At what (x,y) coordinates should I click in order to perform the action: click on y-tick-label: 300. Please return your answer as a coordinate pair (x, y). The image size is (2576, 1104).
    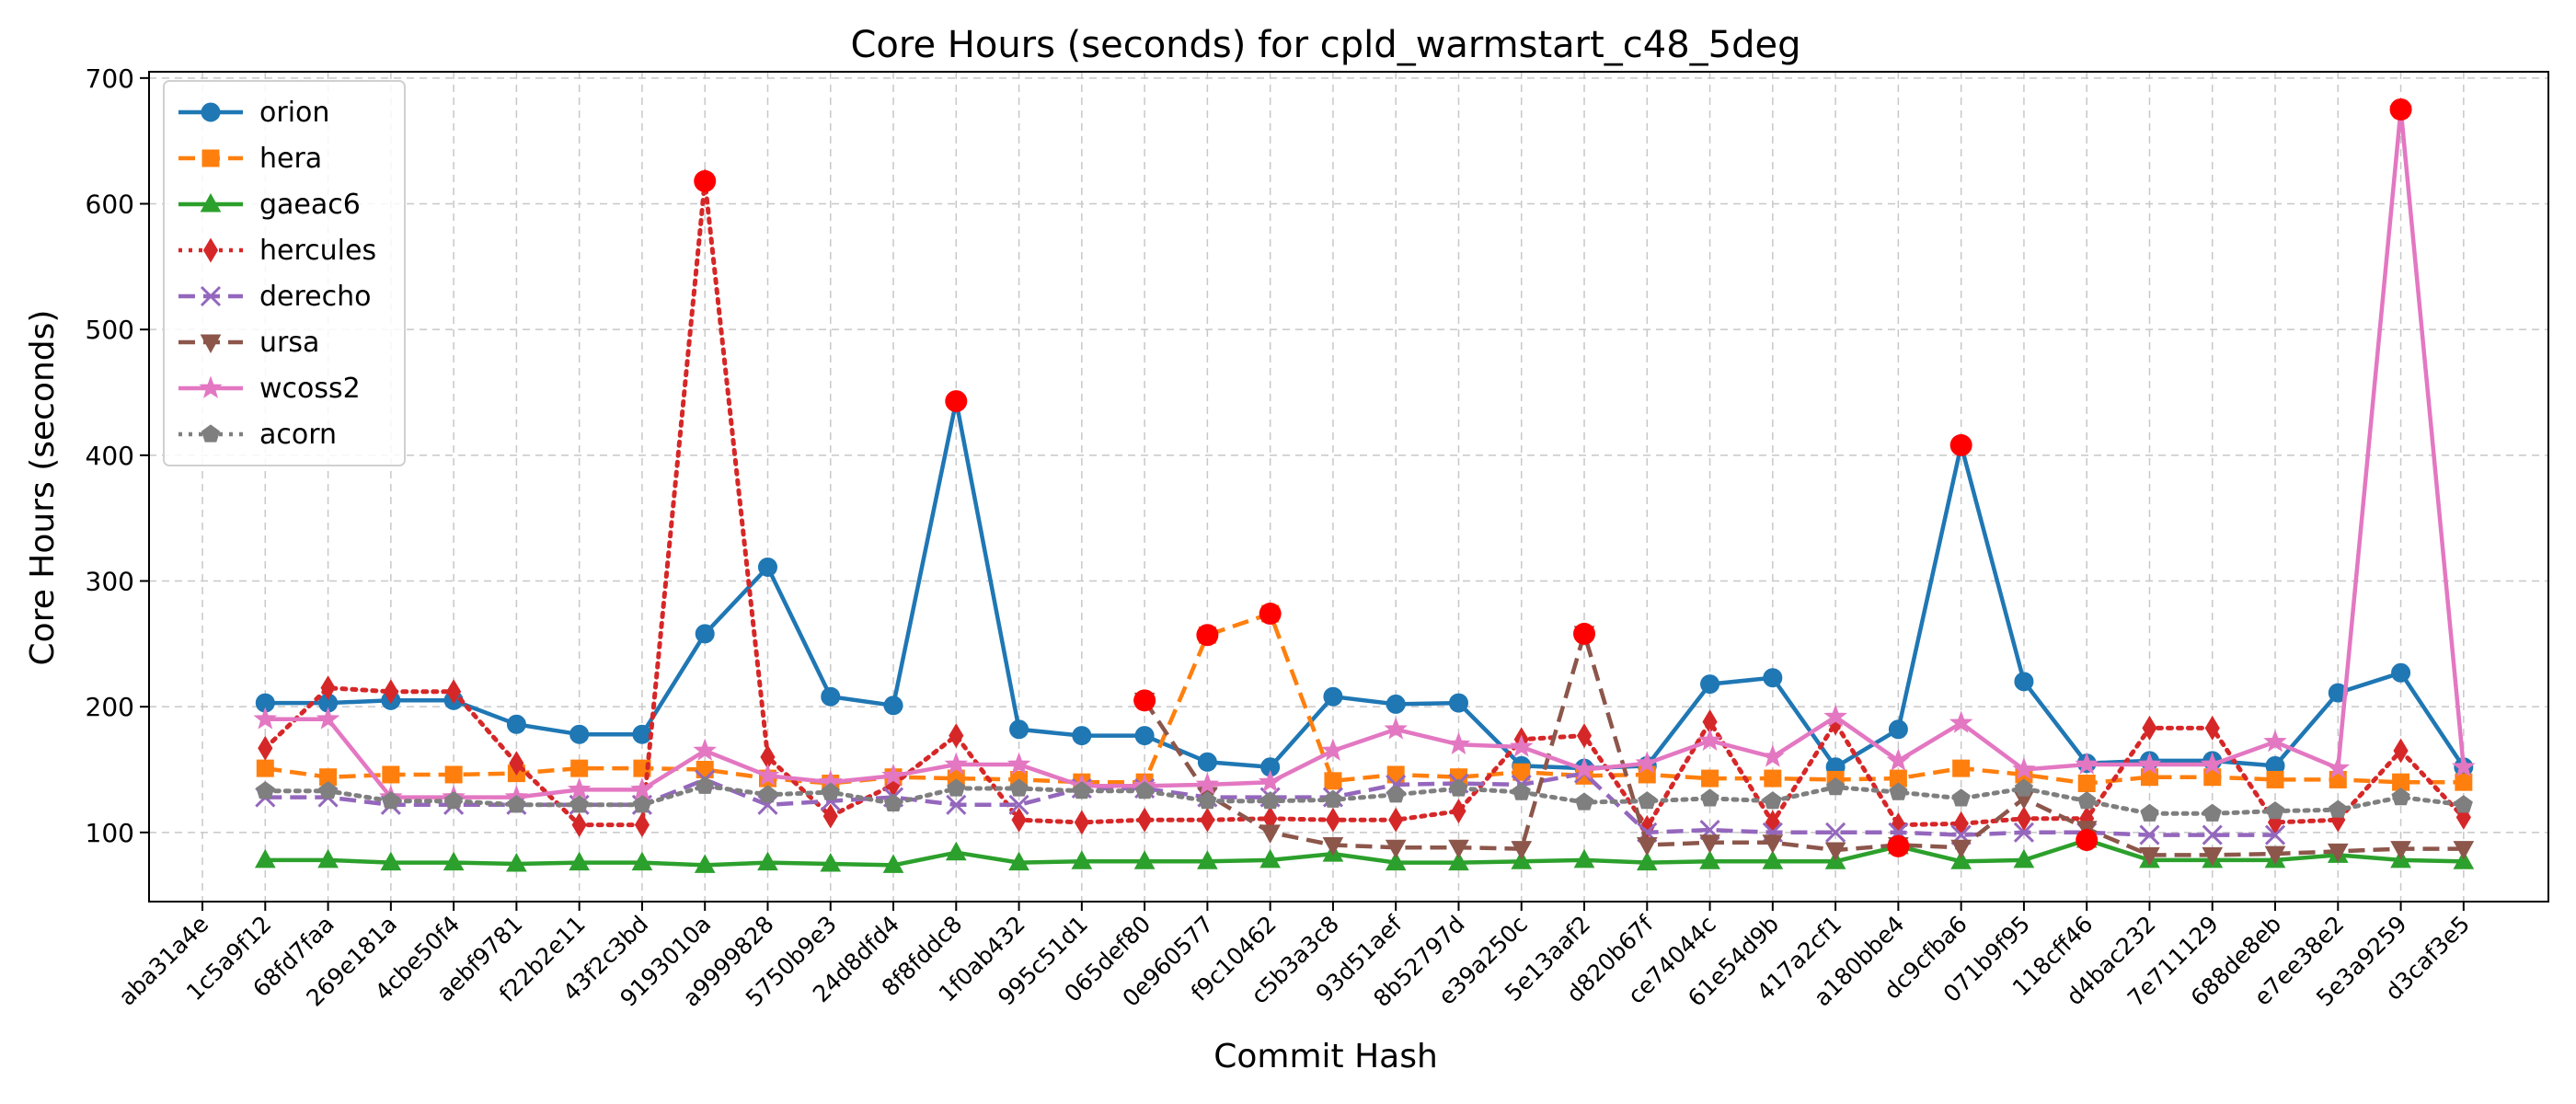
    Looking at the image, I should click on (110, 582).